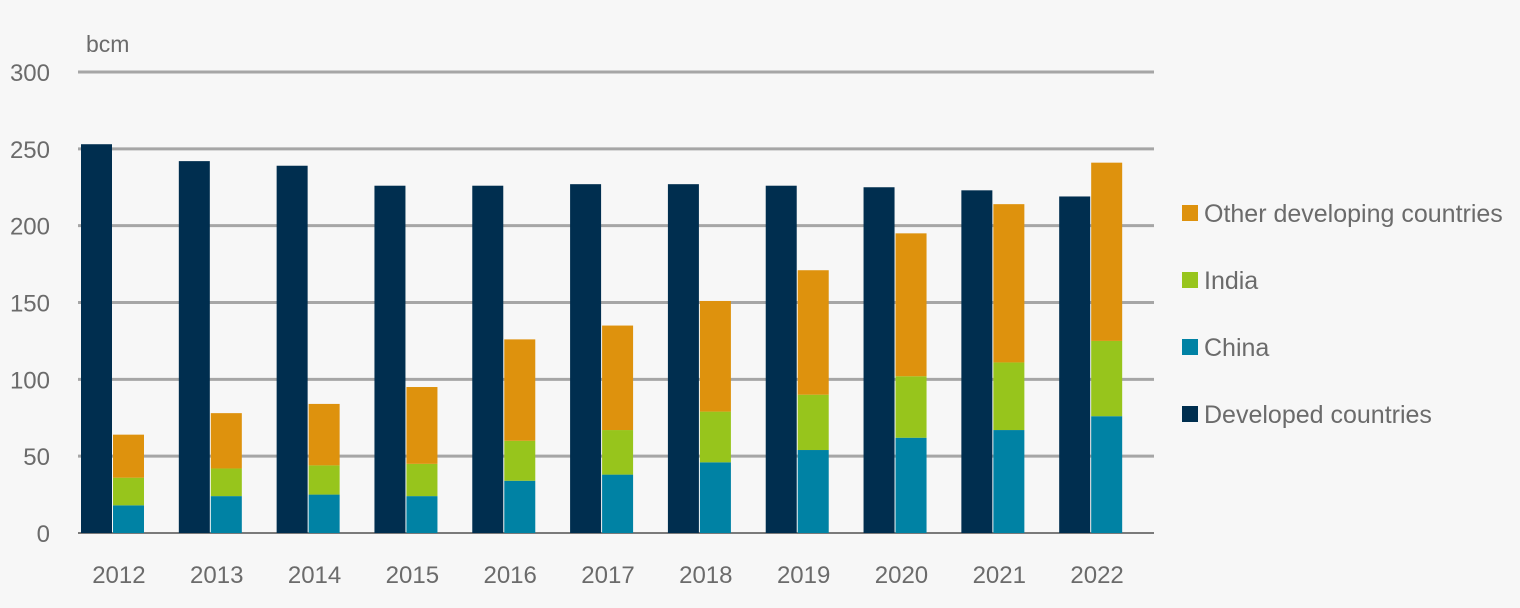 The image size is (1520, 608). Describe the element at coordinates (107, 44) in the screenshot. I see `y-axis-unit-label: bcm` at that location.